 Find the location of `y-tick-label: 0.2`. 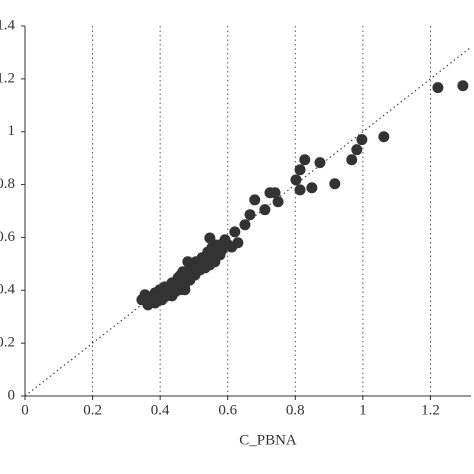

y-tick-label: 0.2 is located at coordinates (7, 343).